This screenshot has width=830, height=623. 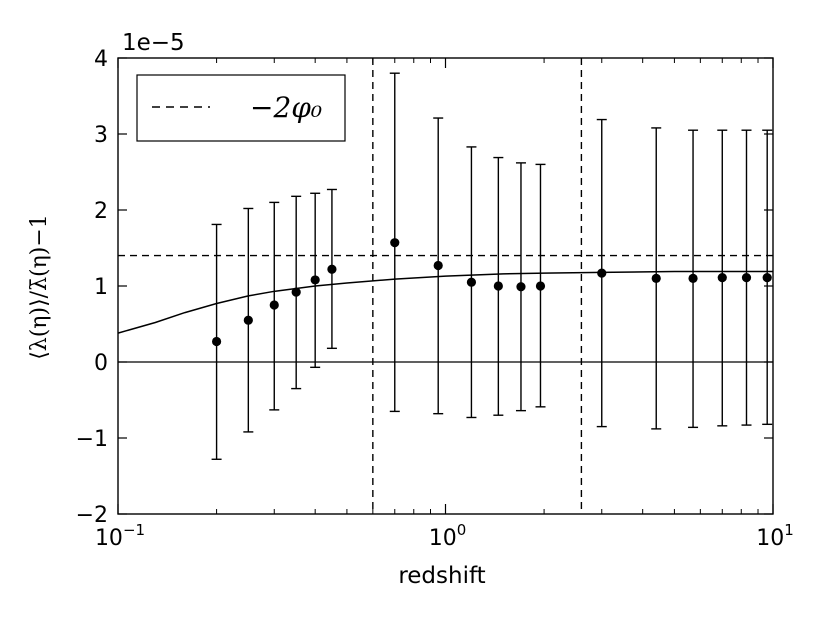 I want to click on legend-entry-label: −2φ₀, so click(x=286, y=107).